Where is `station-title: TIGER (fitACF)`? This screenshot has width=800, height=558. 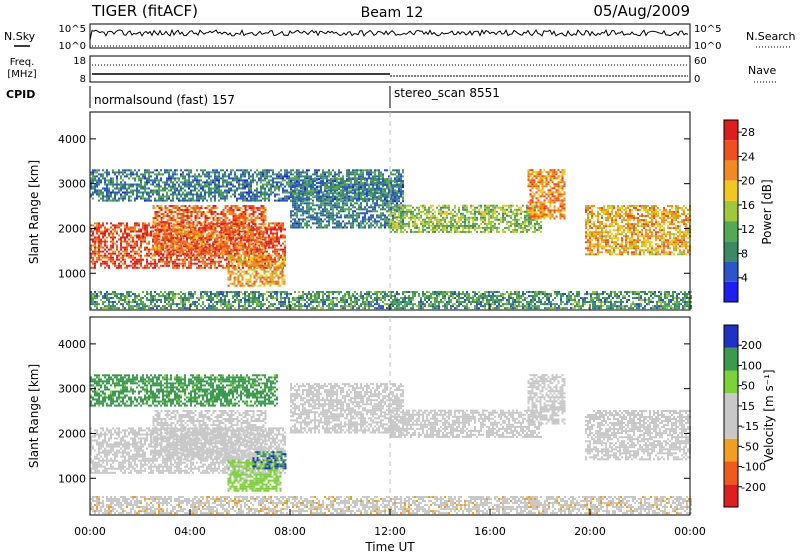
station-title: TIGER (fitACF) is located at coordinates (144, 11).